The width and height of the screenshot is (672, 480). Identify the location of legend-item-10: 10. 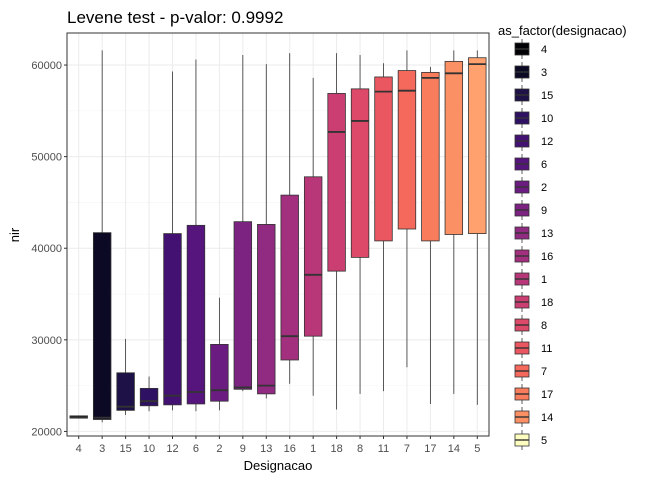
(533, 118).